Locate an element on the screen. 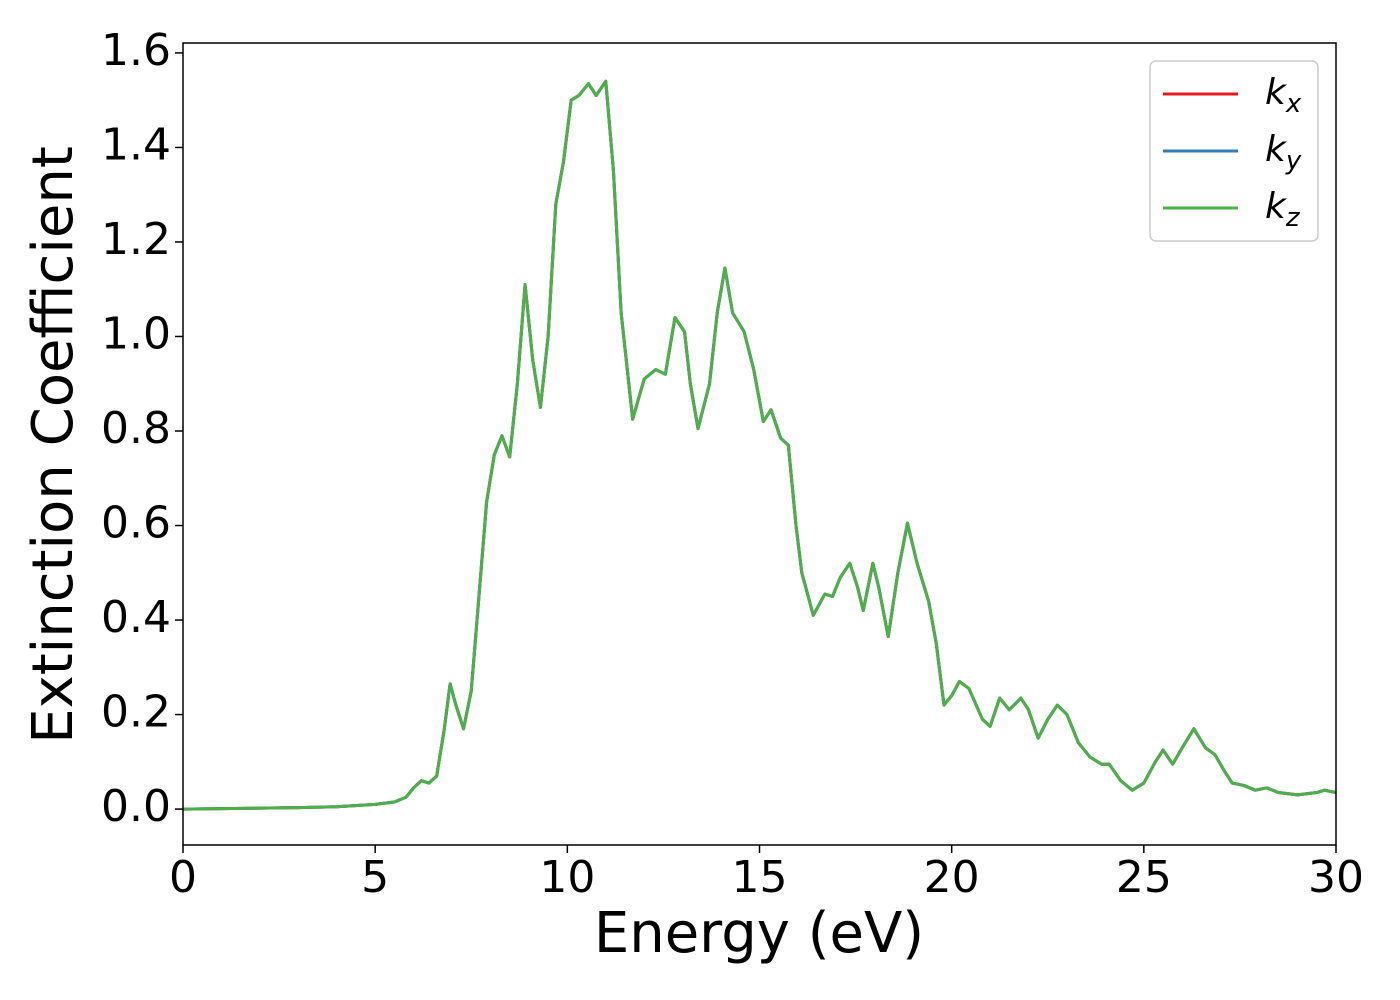 The image size is (1400, 1000). y-tick-label: 0.0 is located at coordinates (136, 806).